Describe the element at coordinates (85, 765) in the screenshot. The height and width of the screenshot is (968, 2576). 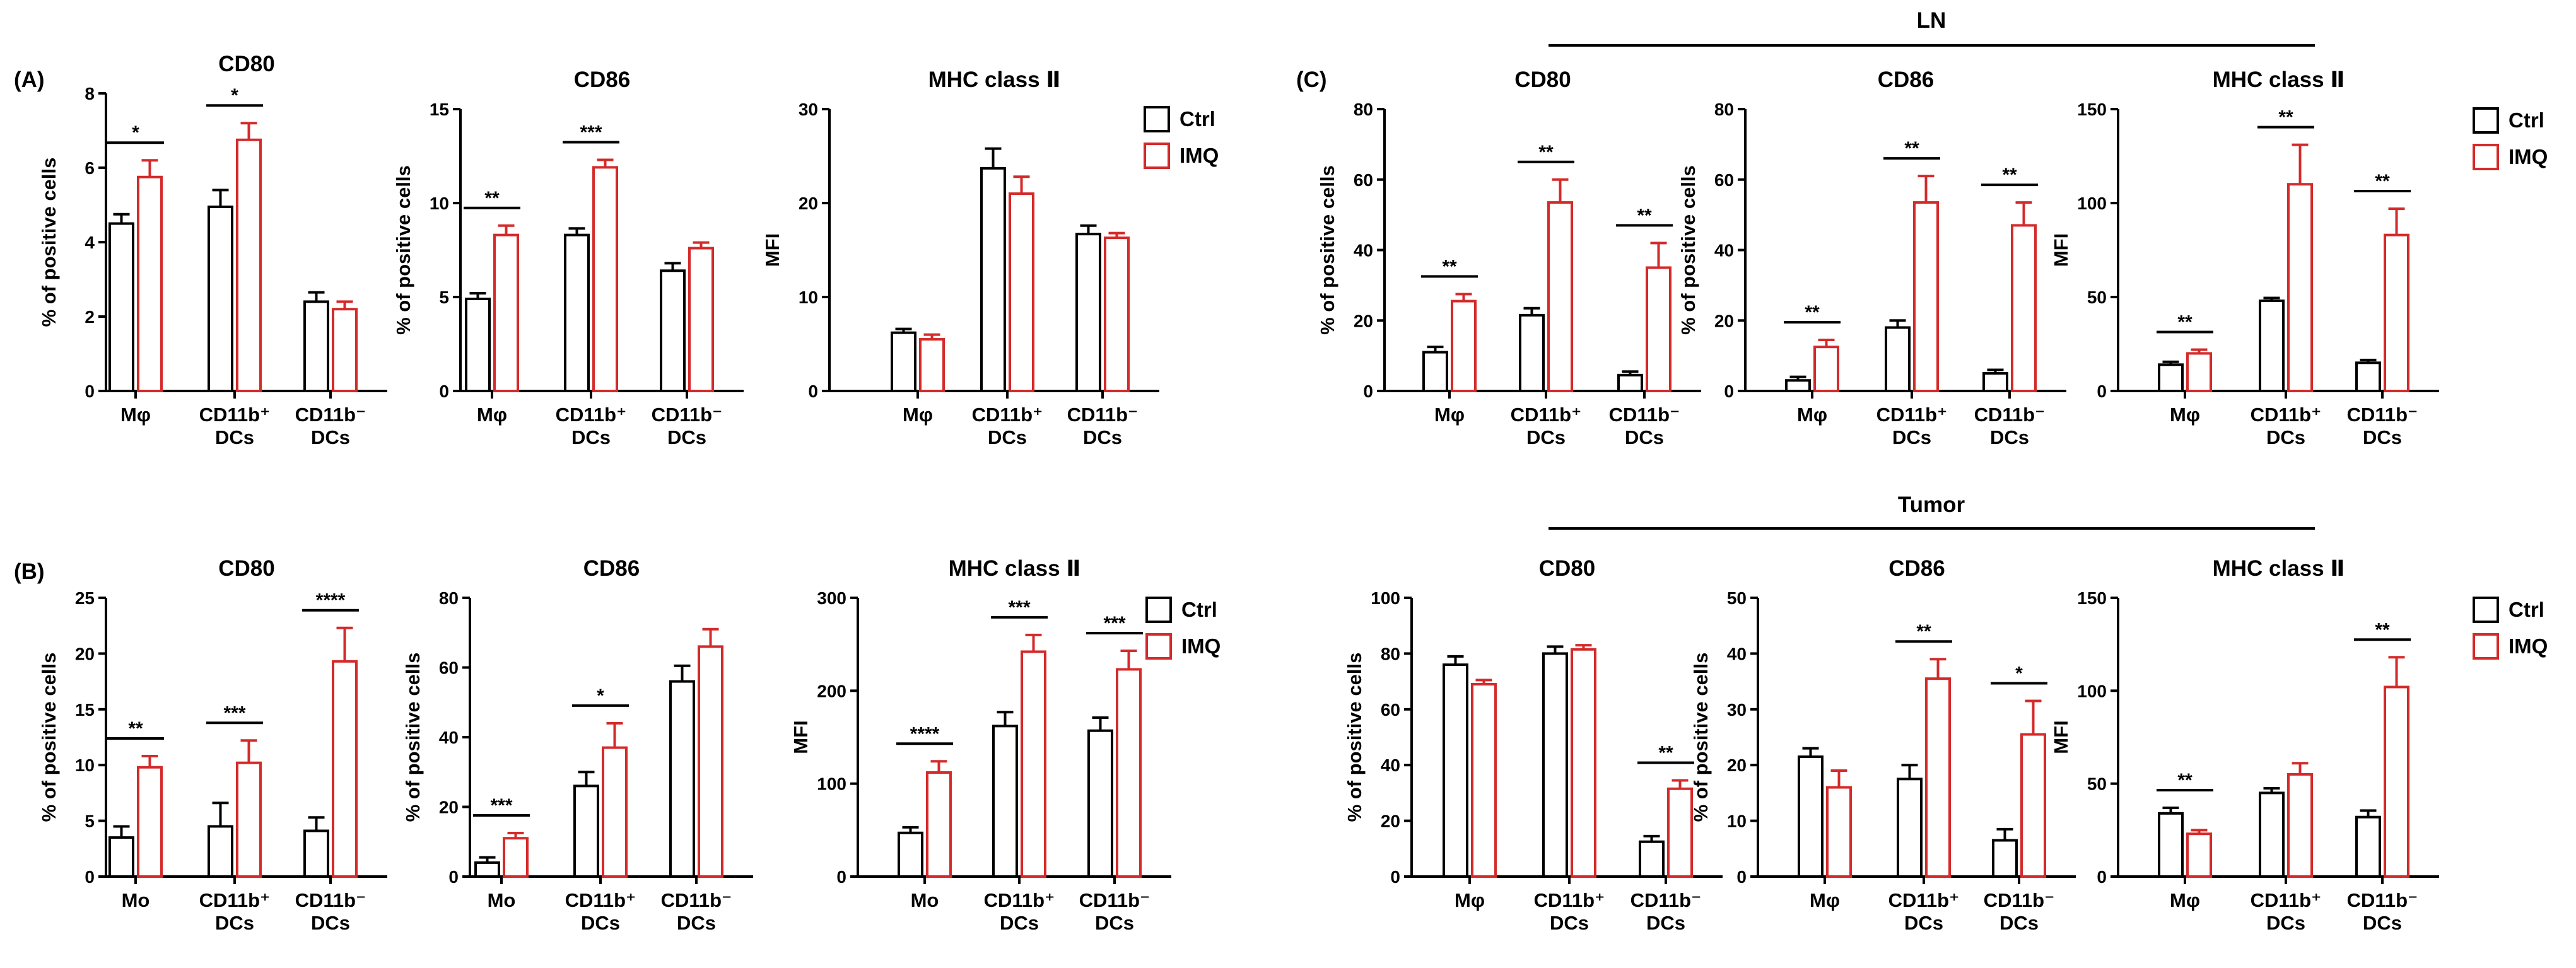
I see `y-tick-label: 10` at that location.